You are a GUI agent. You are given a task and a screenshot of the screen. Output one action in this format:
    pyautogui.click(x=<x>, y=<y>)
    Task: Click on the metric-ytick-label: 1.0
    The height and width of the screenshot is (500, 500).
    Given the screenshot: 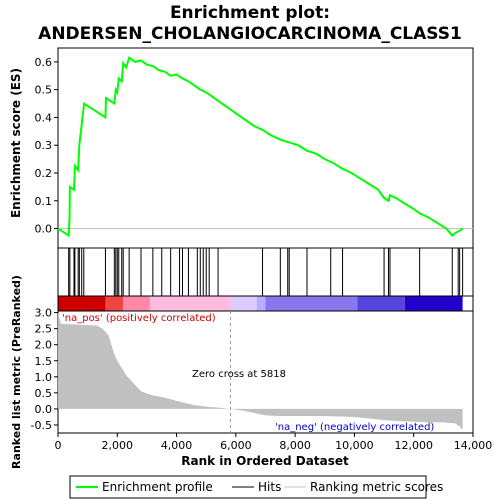 What is the action you would take?
    pyautogui.click(x=44, y=377)
    